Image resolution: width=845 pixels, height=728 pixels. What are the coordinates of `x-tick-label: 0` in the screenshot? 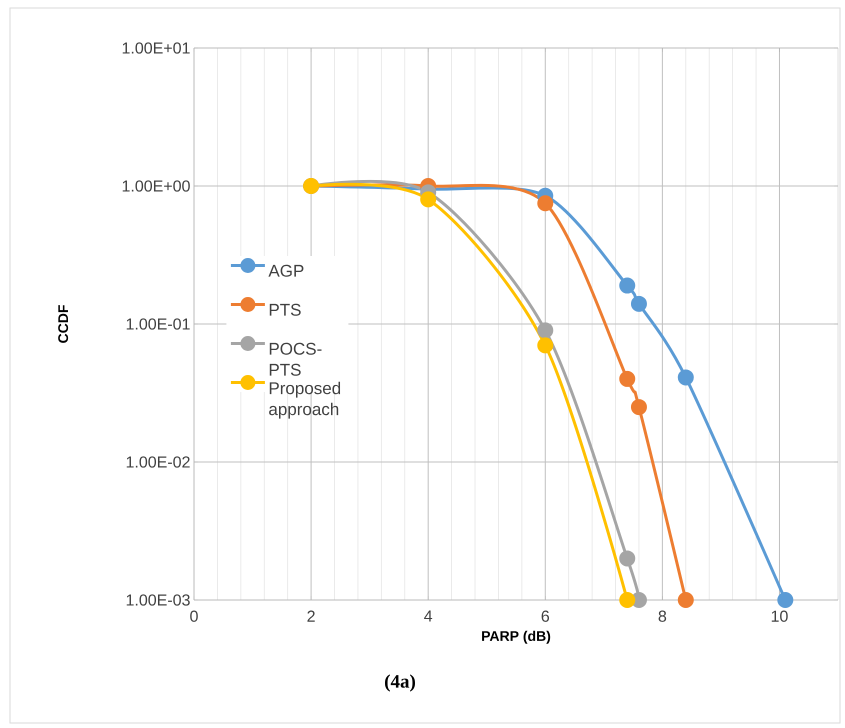 It's located at (194, 616).